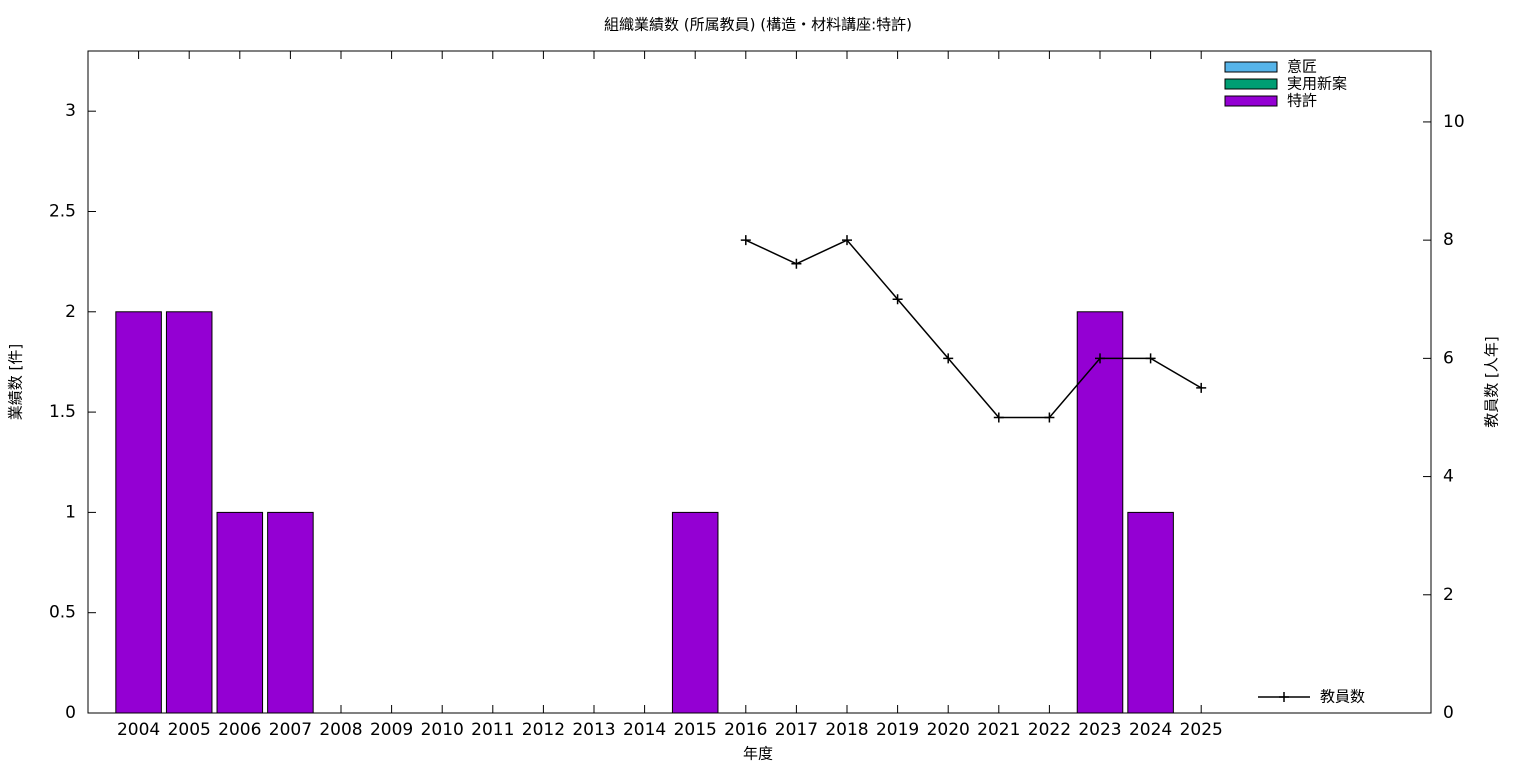  What do you see at coordinates (70, 111) in the screenshot?
I see `y-tick-label: 3` at bounding box center [70, 111].